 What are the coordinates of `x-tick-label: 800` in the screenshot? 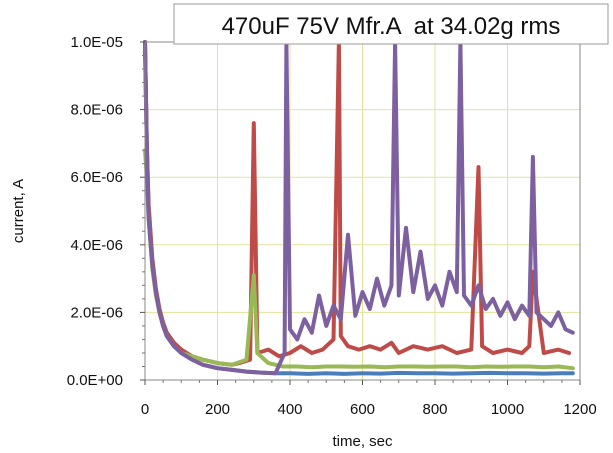 It's located at (434, 409).